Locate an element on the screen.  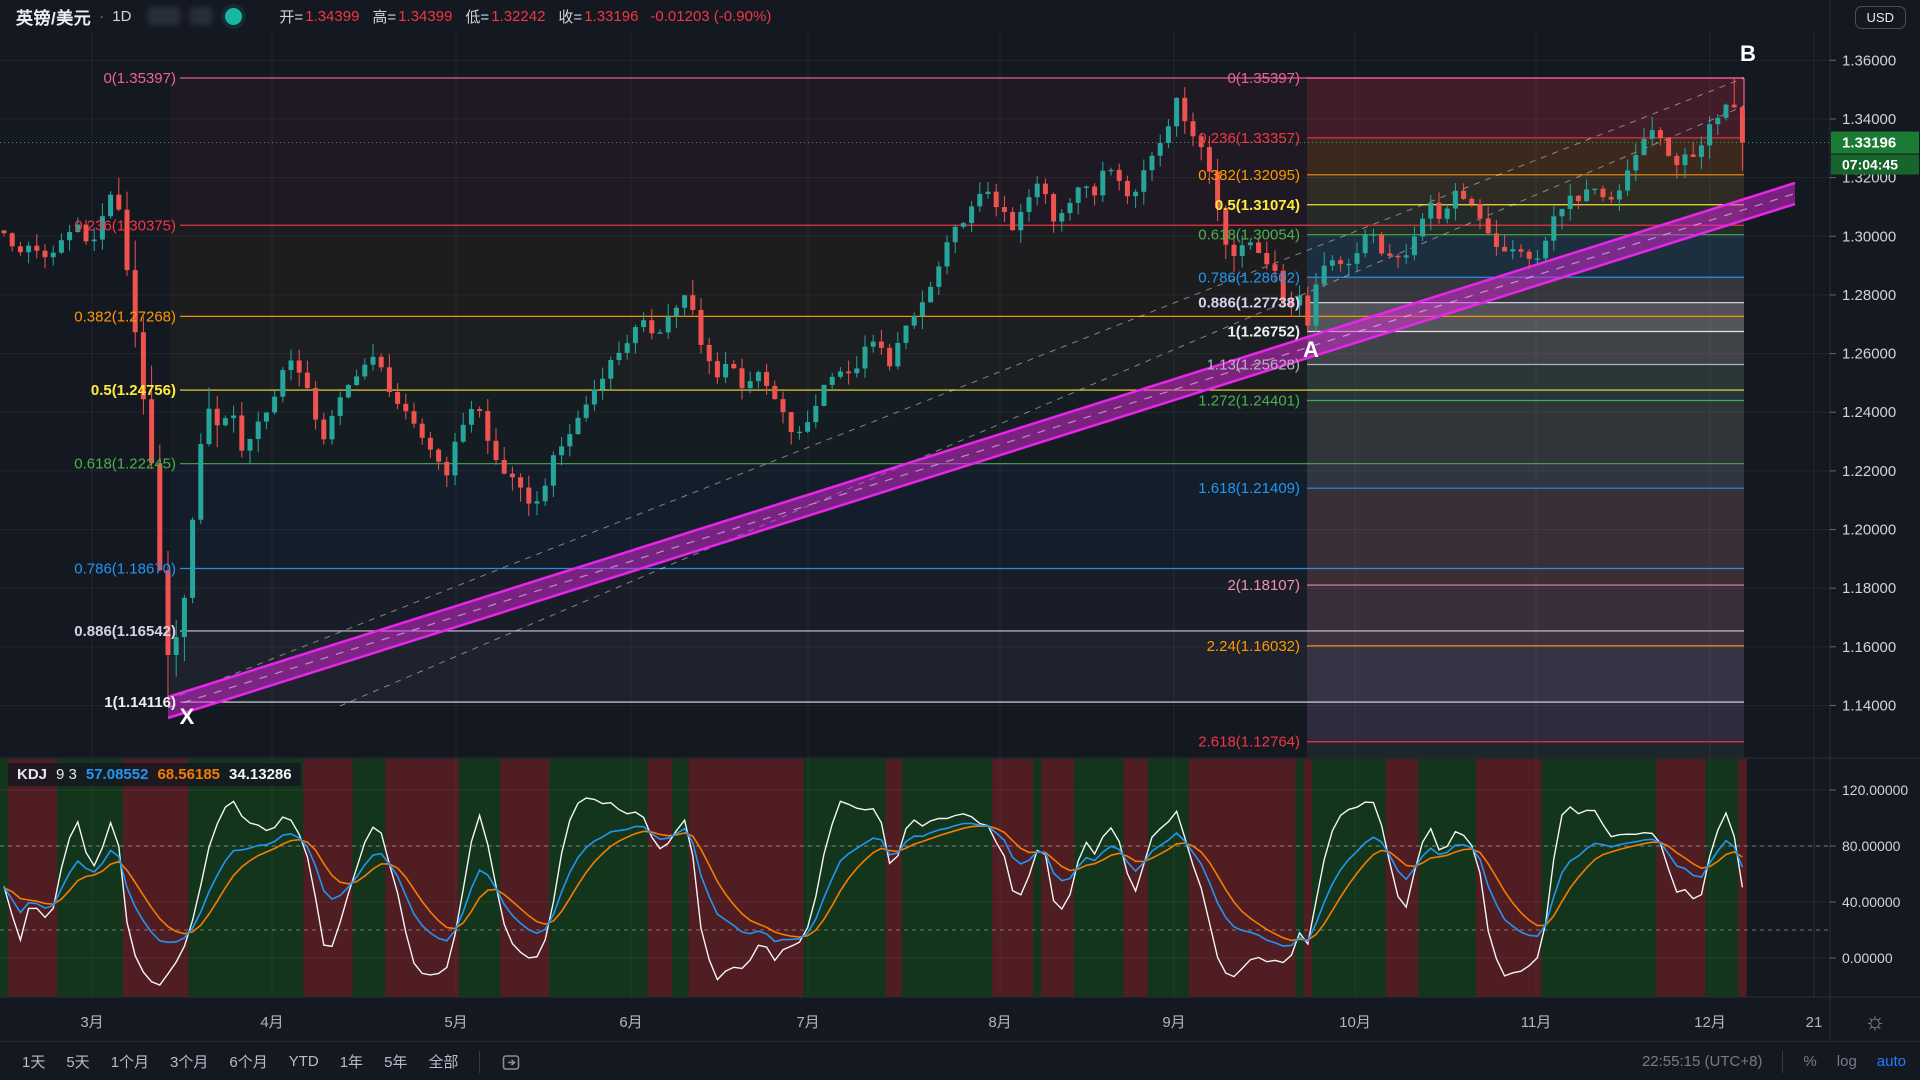
range-1y: 1年 is located at coordinates (351, 1062).